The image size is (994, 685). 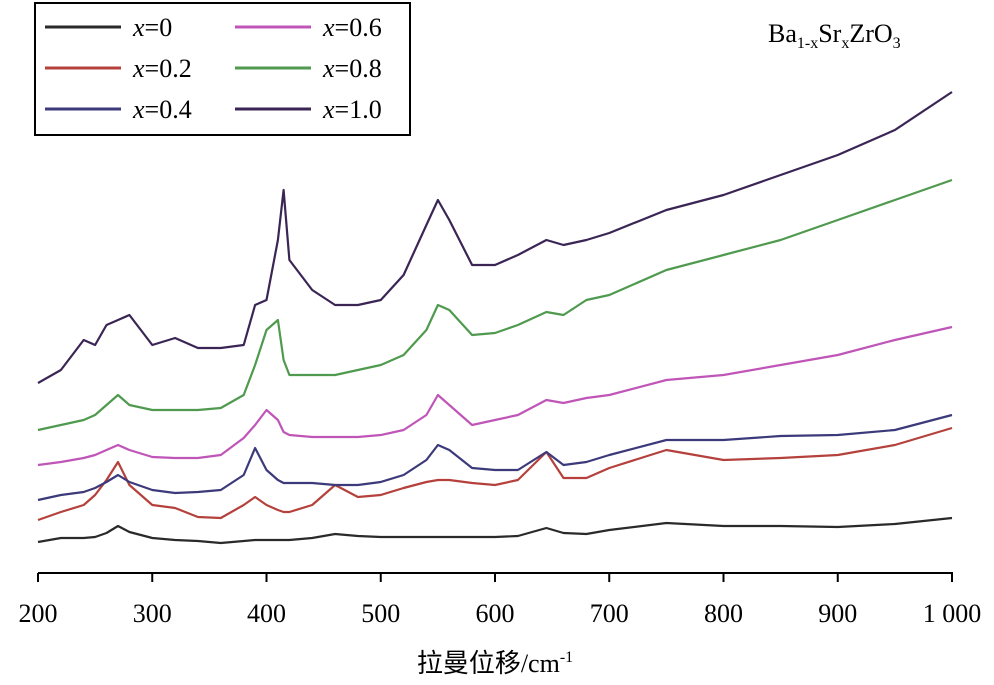 I want to click on x-tick-label: 500, so click(x=380, y=613).